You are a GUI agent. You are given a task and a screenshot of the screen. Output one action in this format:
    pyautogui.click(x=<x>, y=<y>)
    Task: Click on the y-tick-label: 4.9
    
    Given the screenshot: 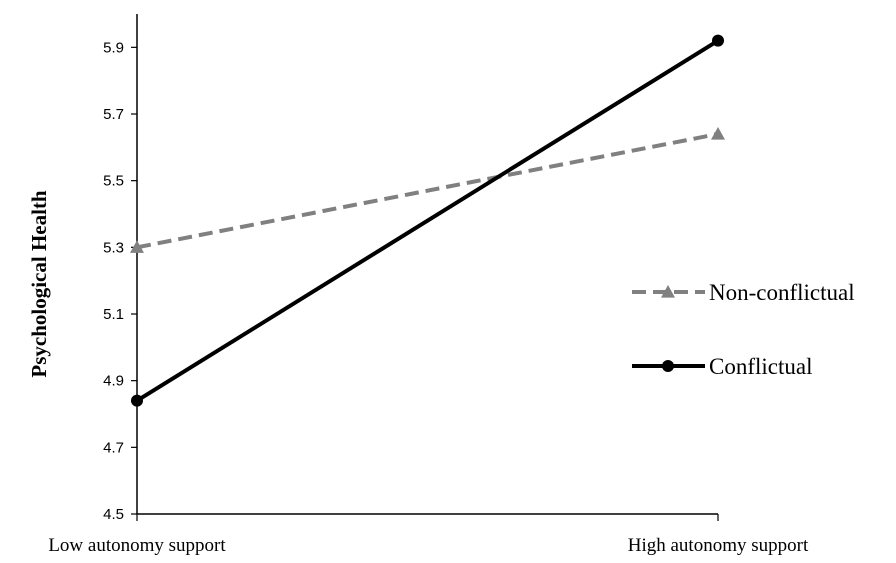 What is the action you would take?
    pyautogui.click(x=113, y=381)
    